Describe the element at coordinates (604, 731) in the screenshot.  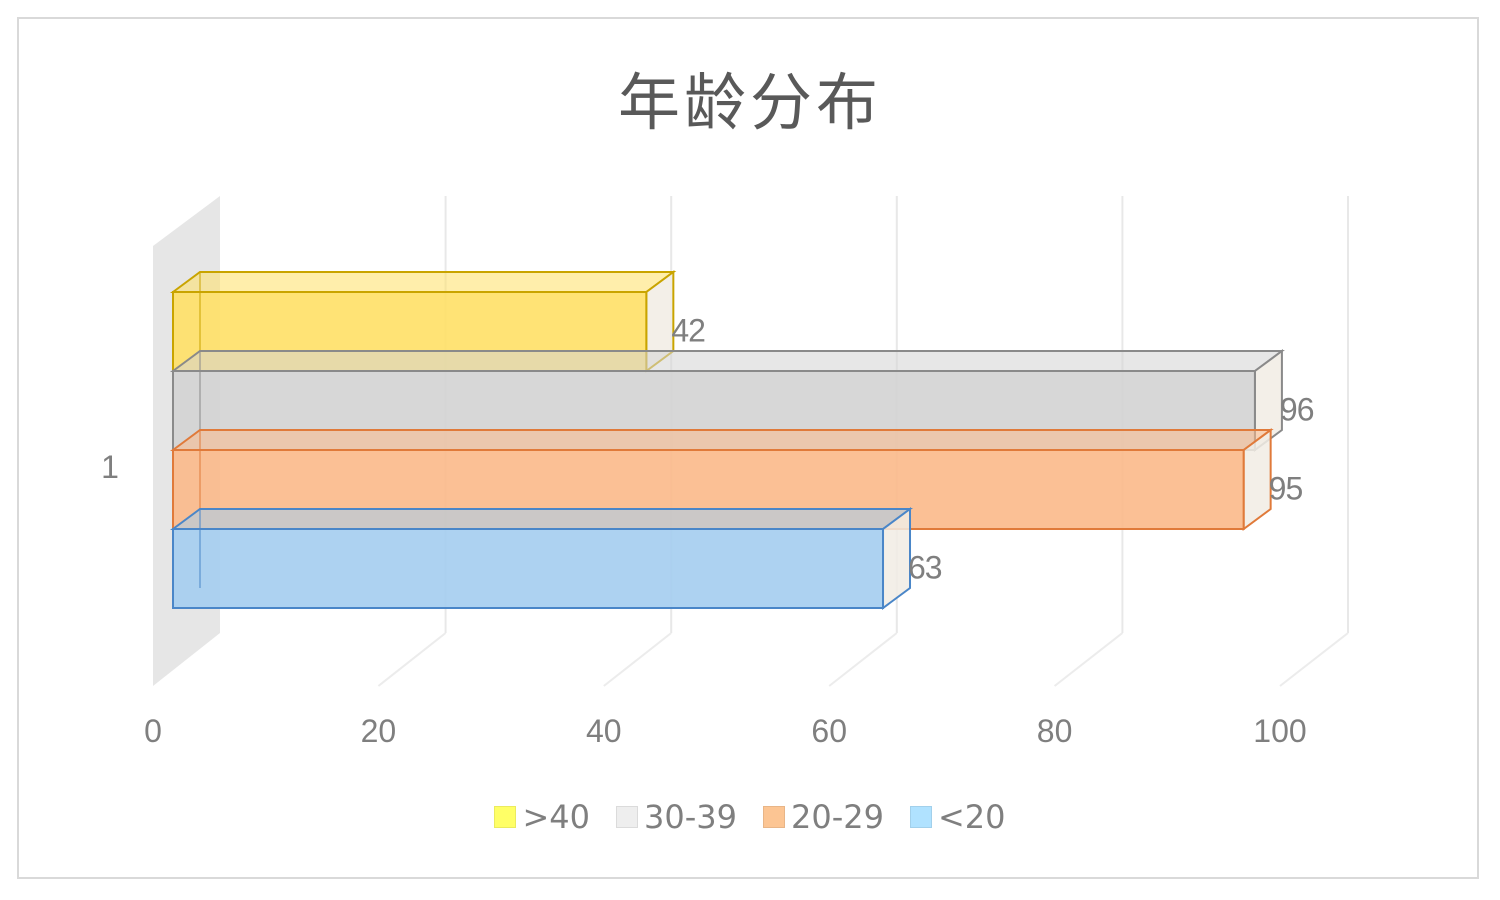
I see `x-tick-label: 40` at that location.